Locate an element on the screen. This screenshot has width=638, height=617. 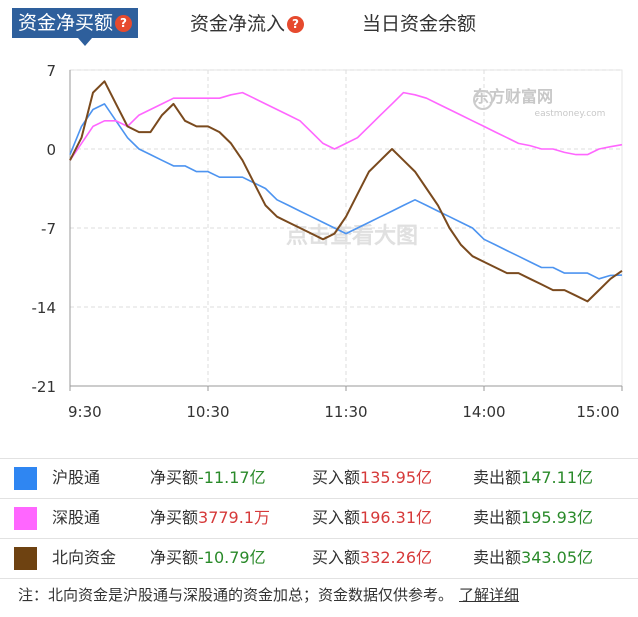
tab-bar: 资金净买额? 资金净流入? 当日资金余额 is located at coordinates (319, 24).